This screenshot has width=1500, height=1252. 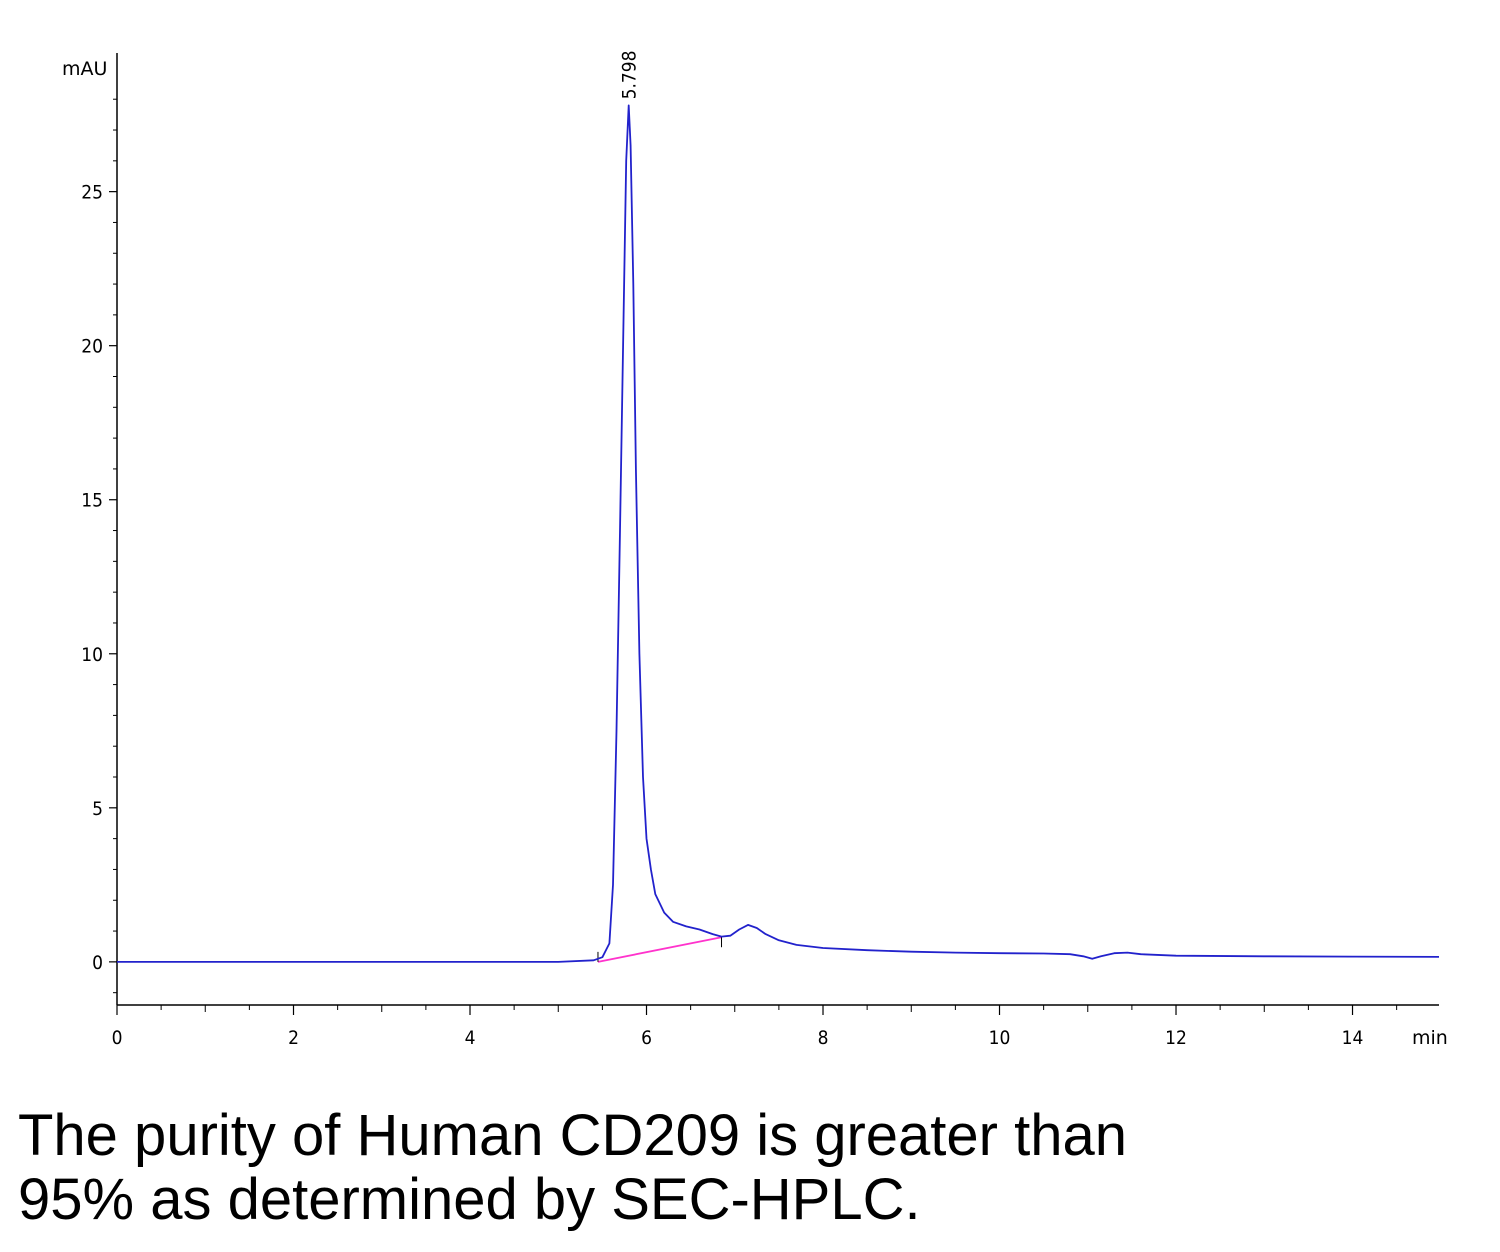 I want to click on x-tick-label: 6, so click(x=646, y=1038).